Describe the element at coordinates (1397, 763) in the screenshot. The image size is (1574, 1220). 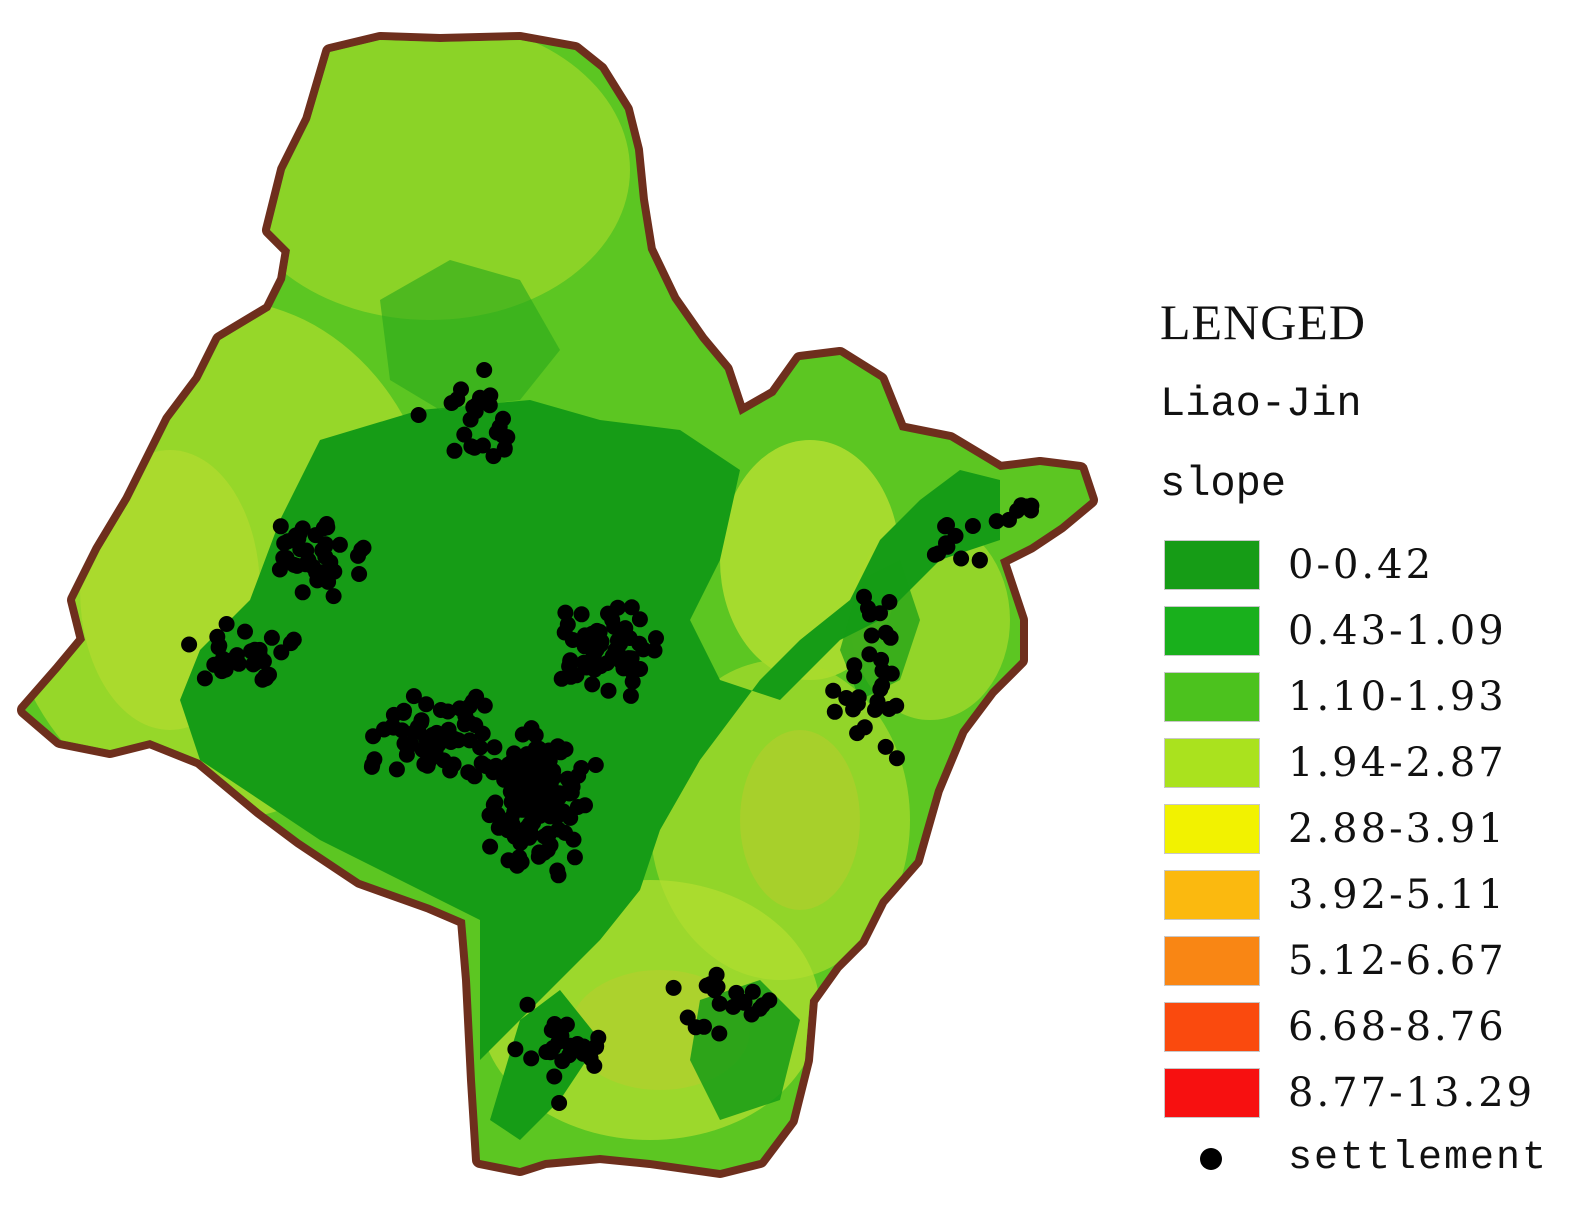
I see `legend-class-label: 1.94-2.87` at that location.